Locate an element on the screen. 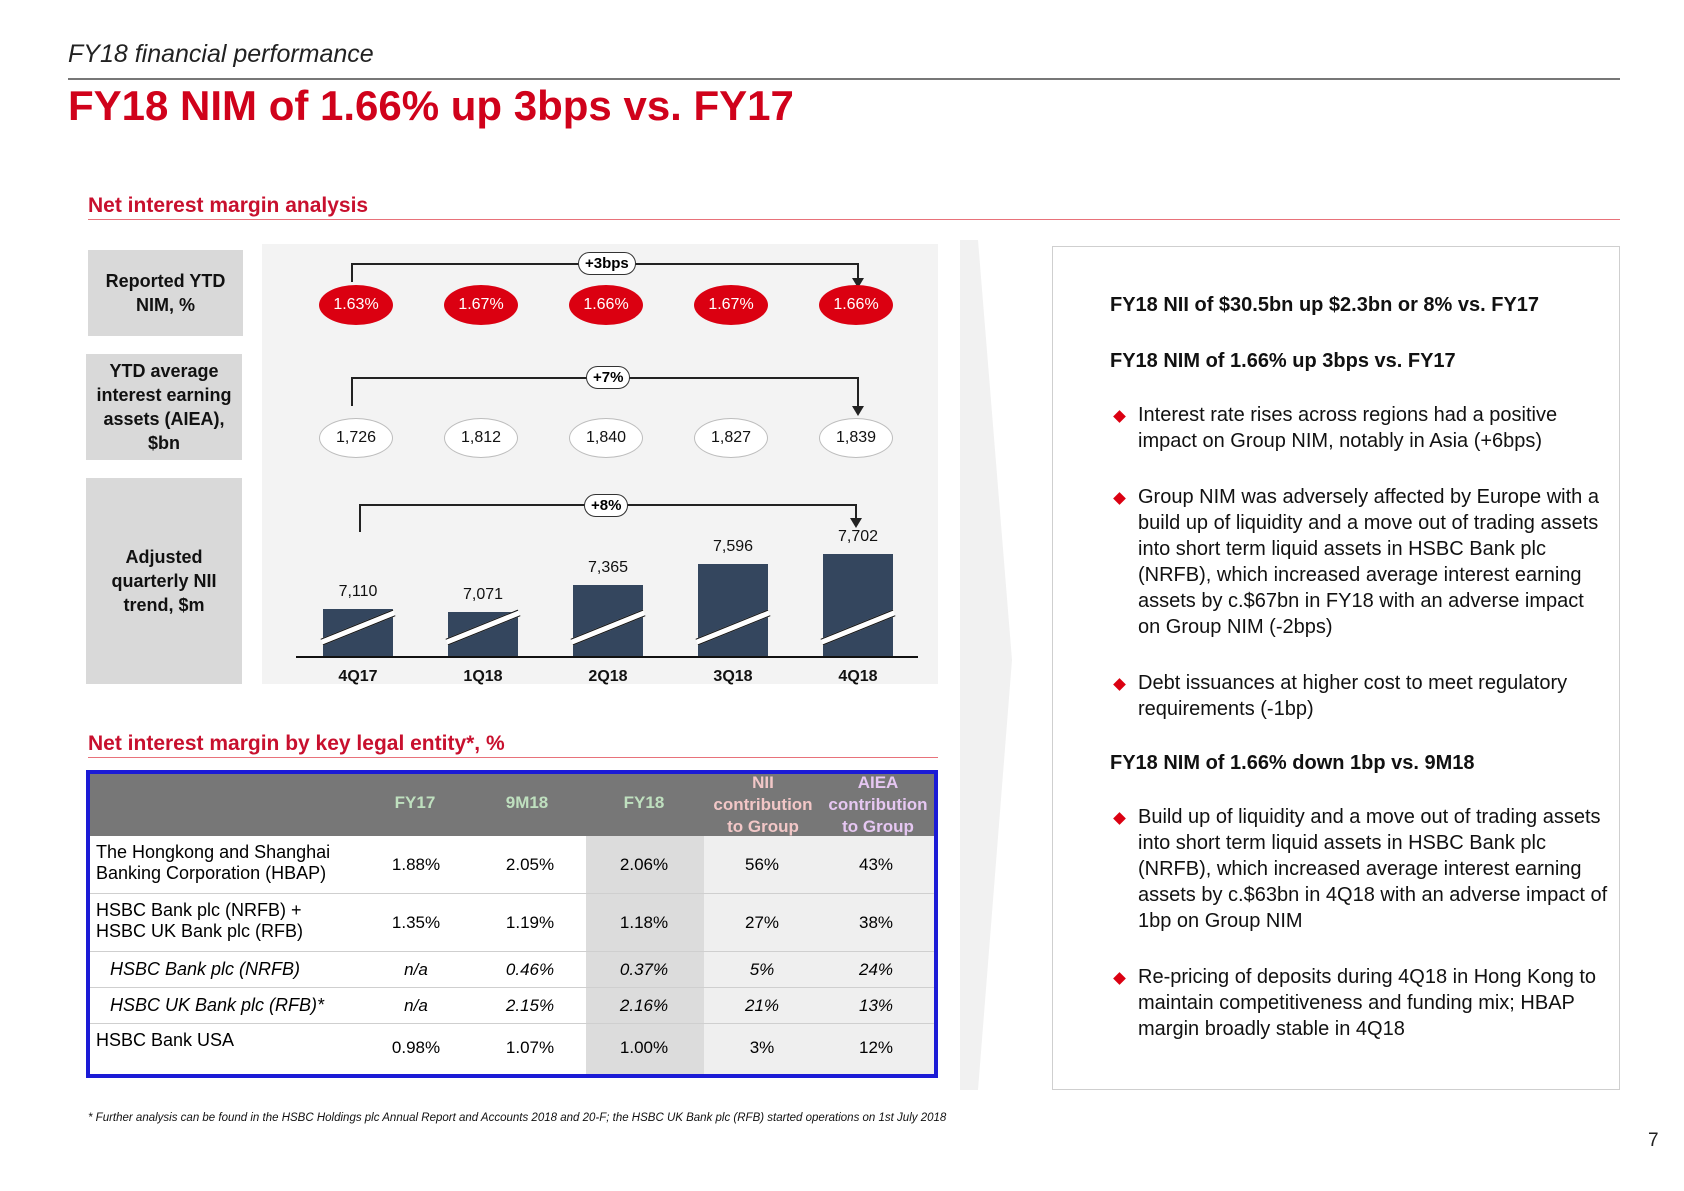 This screenshot has width=1684, height=1191. table-cell: 2.05% is located at coordinates (530, 864).